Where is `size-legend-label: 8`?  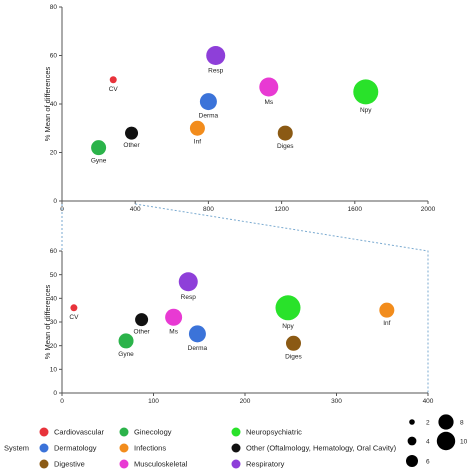
size-legend-label: 8 is located at coordinates (462, 423).